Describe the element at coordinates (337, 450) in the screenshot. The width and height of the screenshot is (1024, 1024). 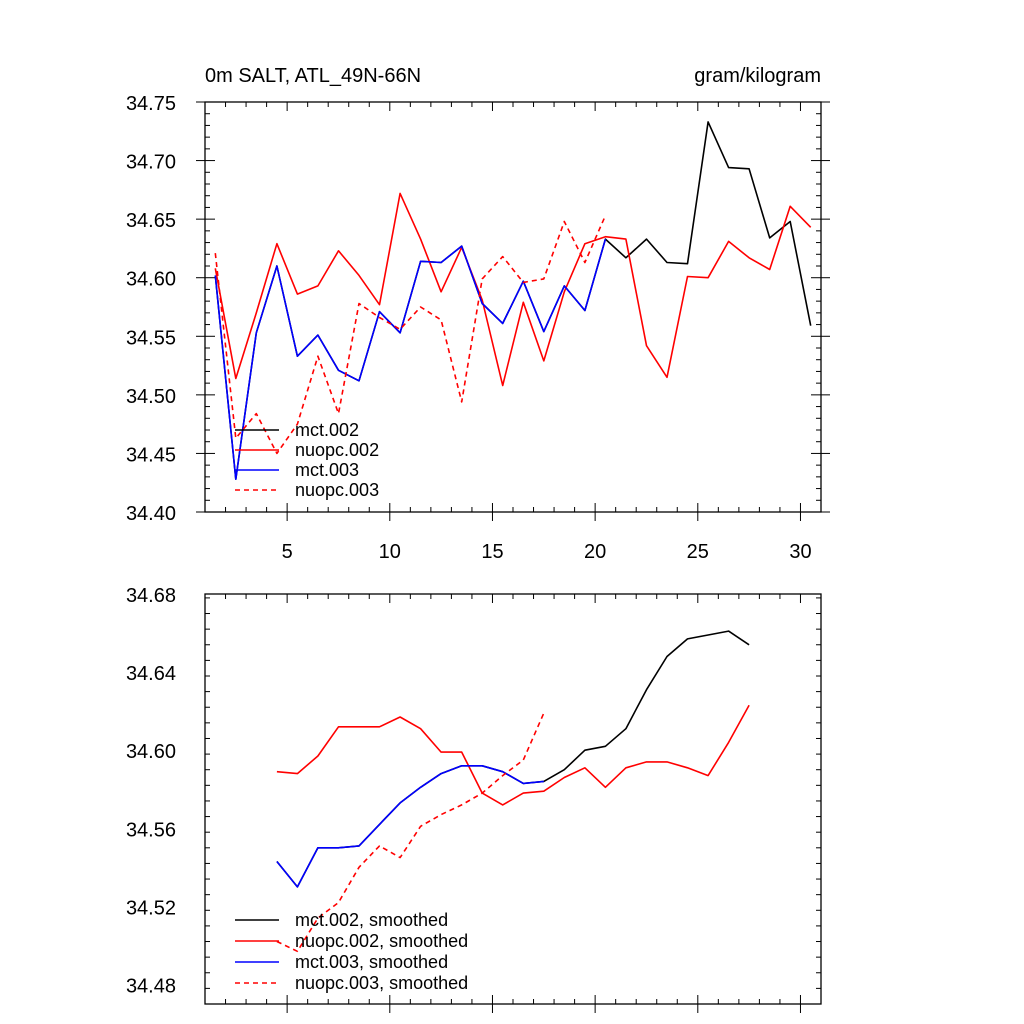
I see `legend-label: nuopc.002` at that location.